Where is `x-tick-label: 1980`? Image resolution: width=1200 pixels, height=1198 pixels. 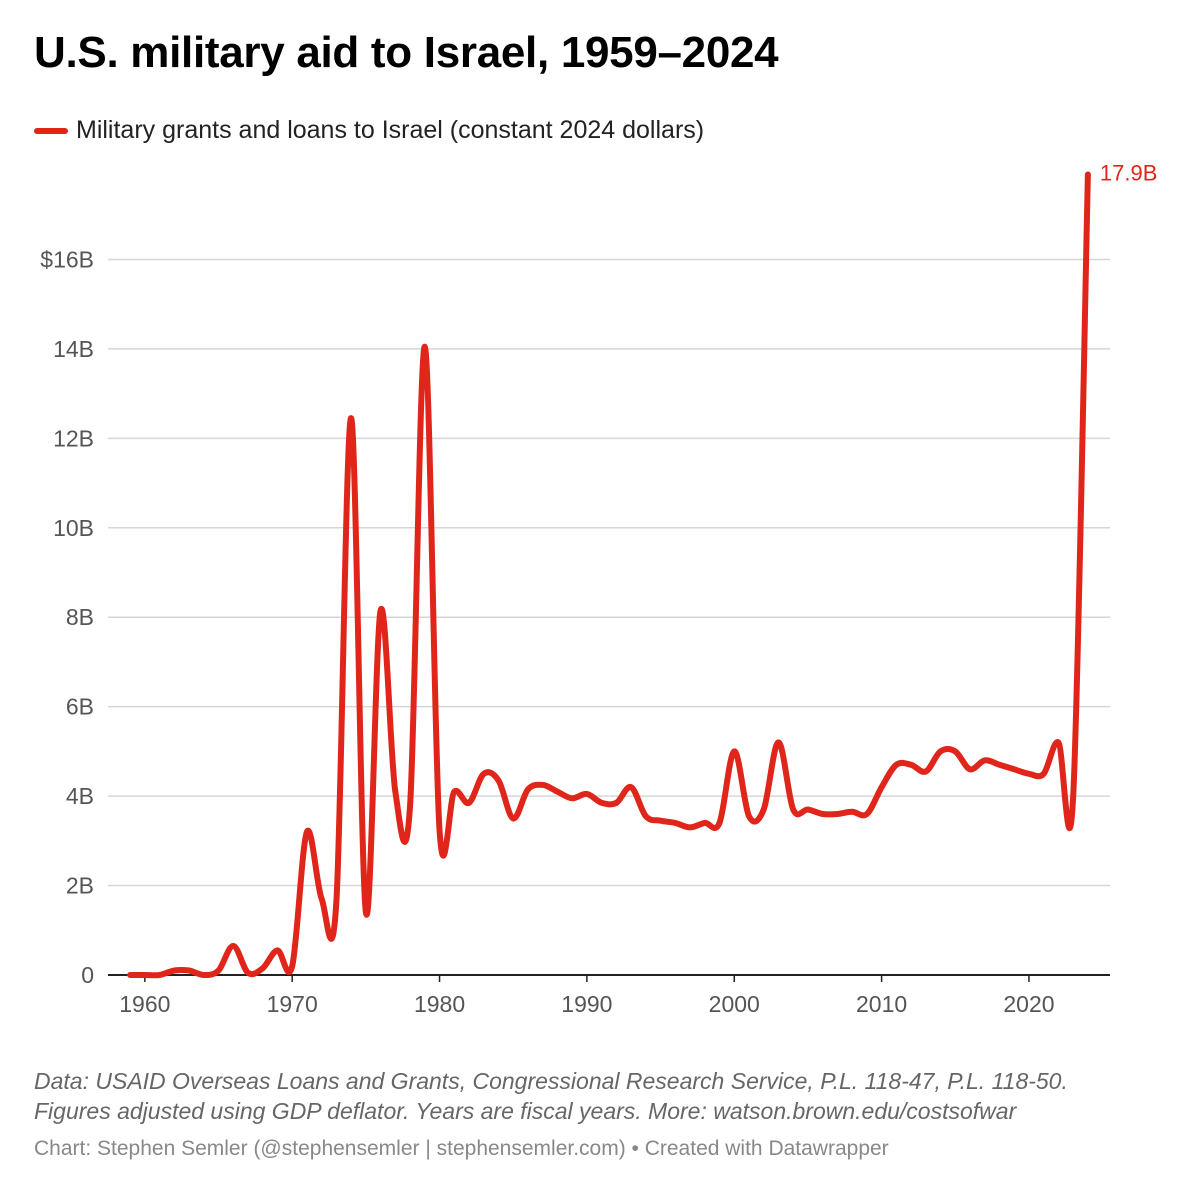
x-tick-label: 1980 is located at coordinates (439, 1004).